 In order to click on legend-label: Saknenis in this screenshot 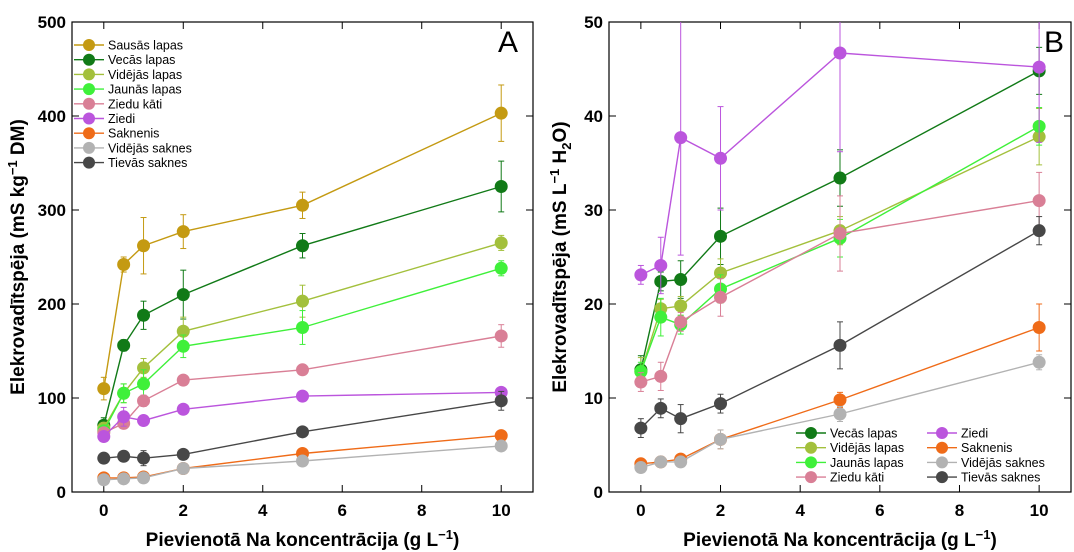, I will do `click(133, 134)`.